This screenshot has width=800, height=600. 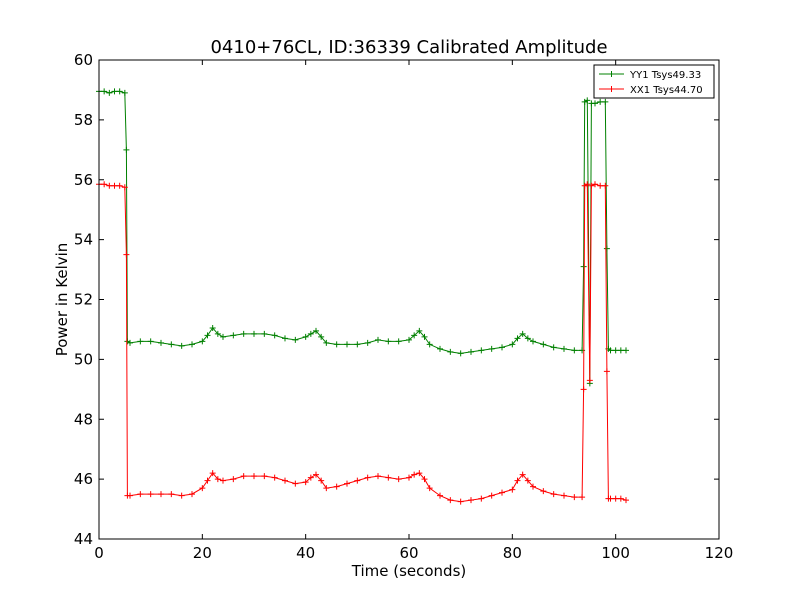 I want to click on x-tick-label: 80, so click(x=512, y=553).